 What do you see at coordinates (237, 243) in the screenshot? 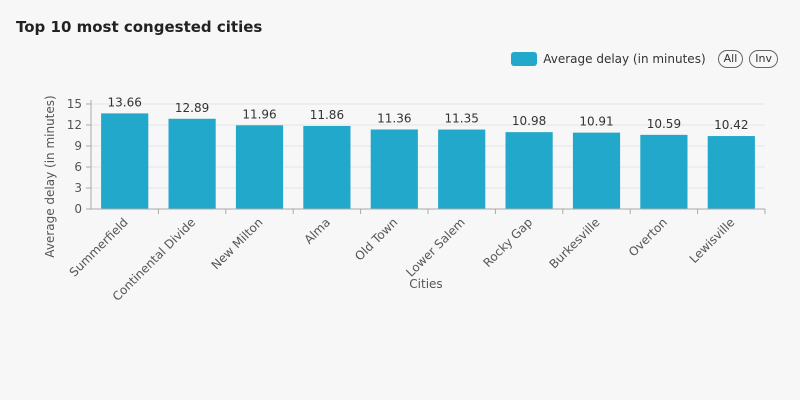
I see `x-tick-label: New Milton` at bounding box center [237, 243].